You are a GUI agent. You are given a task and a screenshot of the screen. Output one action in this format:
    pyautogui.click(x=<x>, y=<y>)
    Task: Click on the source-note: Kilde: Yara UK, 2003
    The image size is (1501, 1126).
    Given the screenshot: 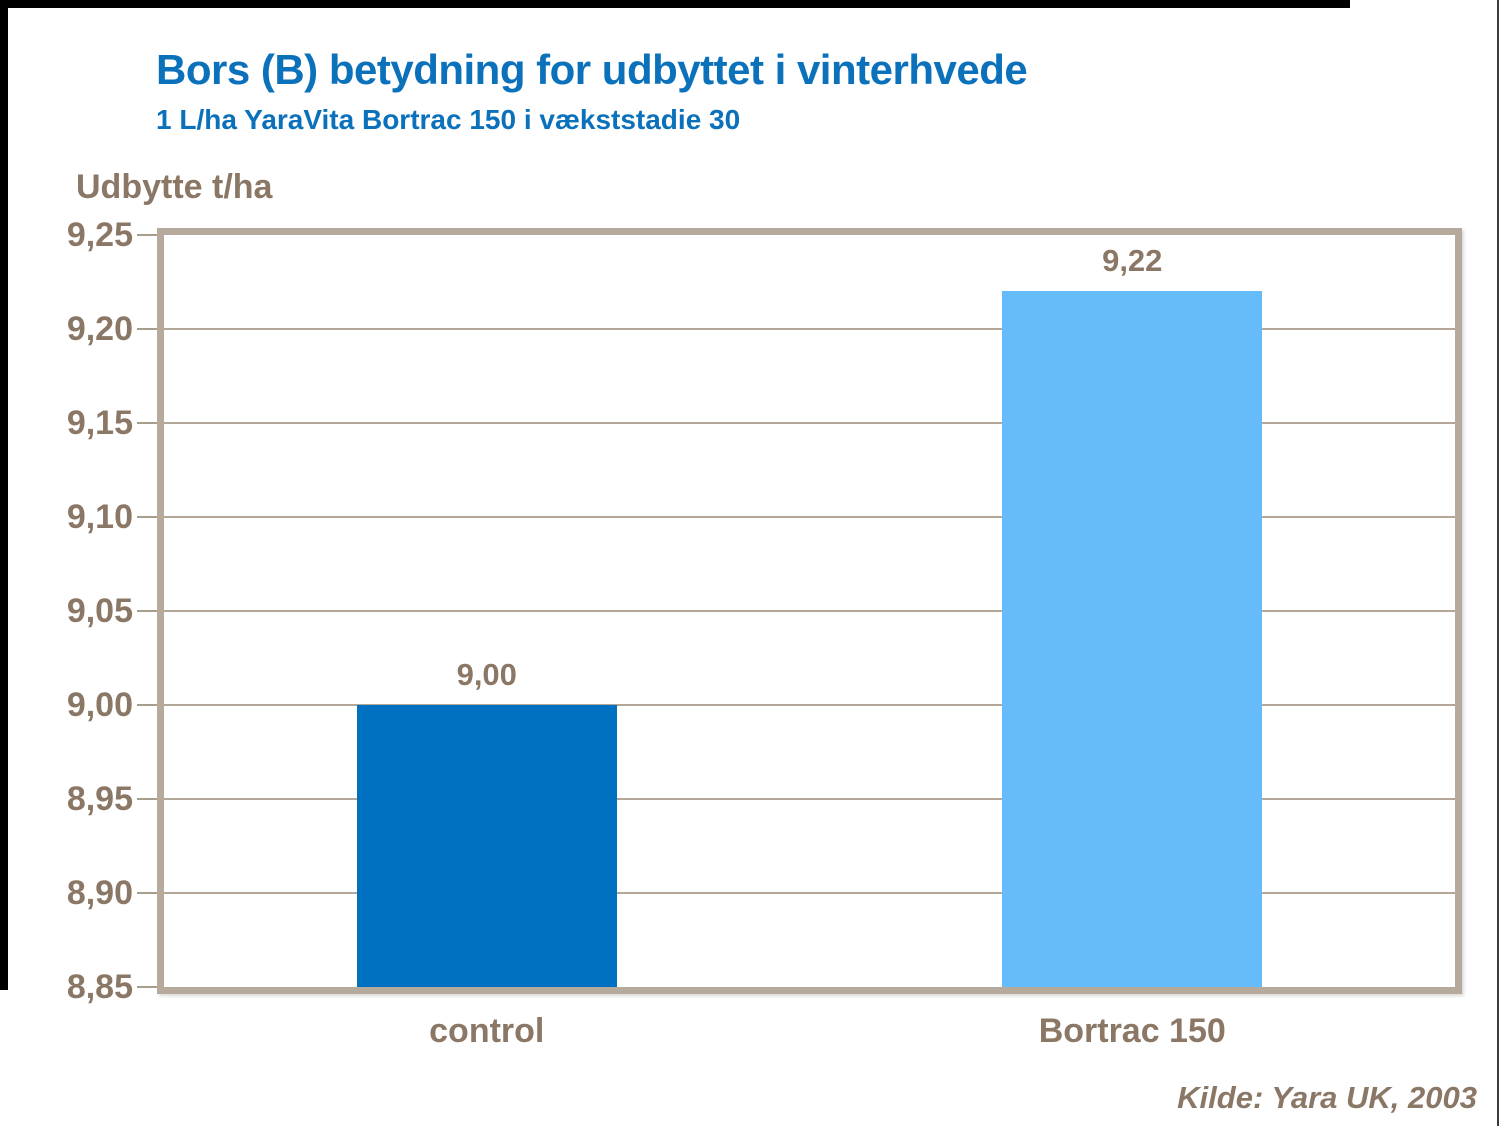 What is the action you would take?
    pyautogui.click(x=1327, y=1097)
    